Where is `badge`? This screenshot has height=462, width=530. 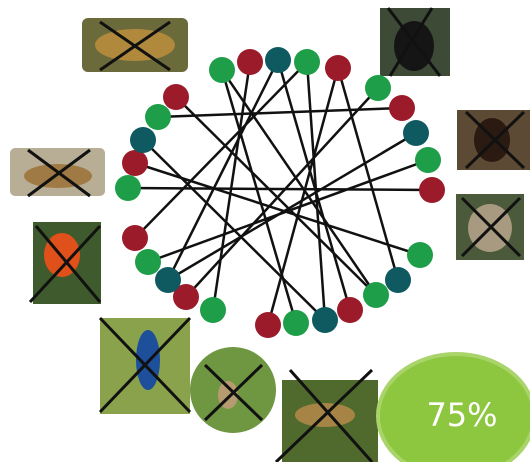 badge is located at coordinates (453, 407).